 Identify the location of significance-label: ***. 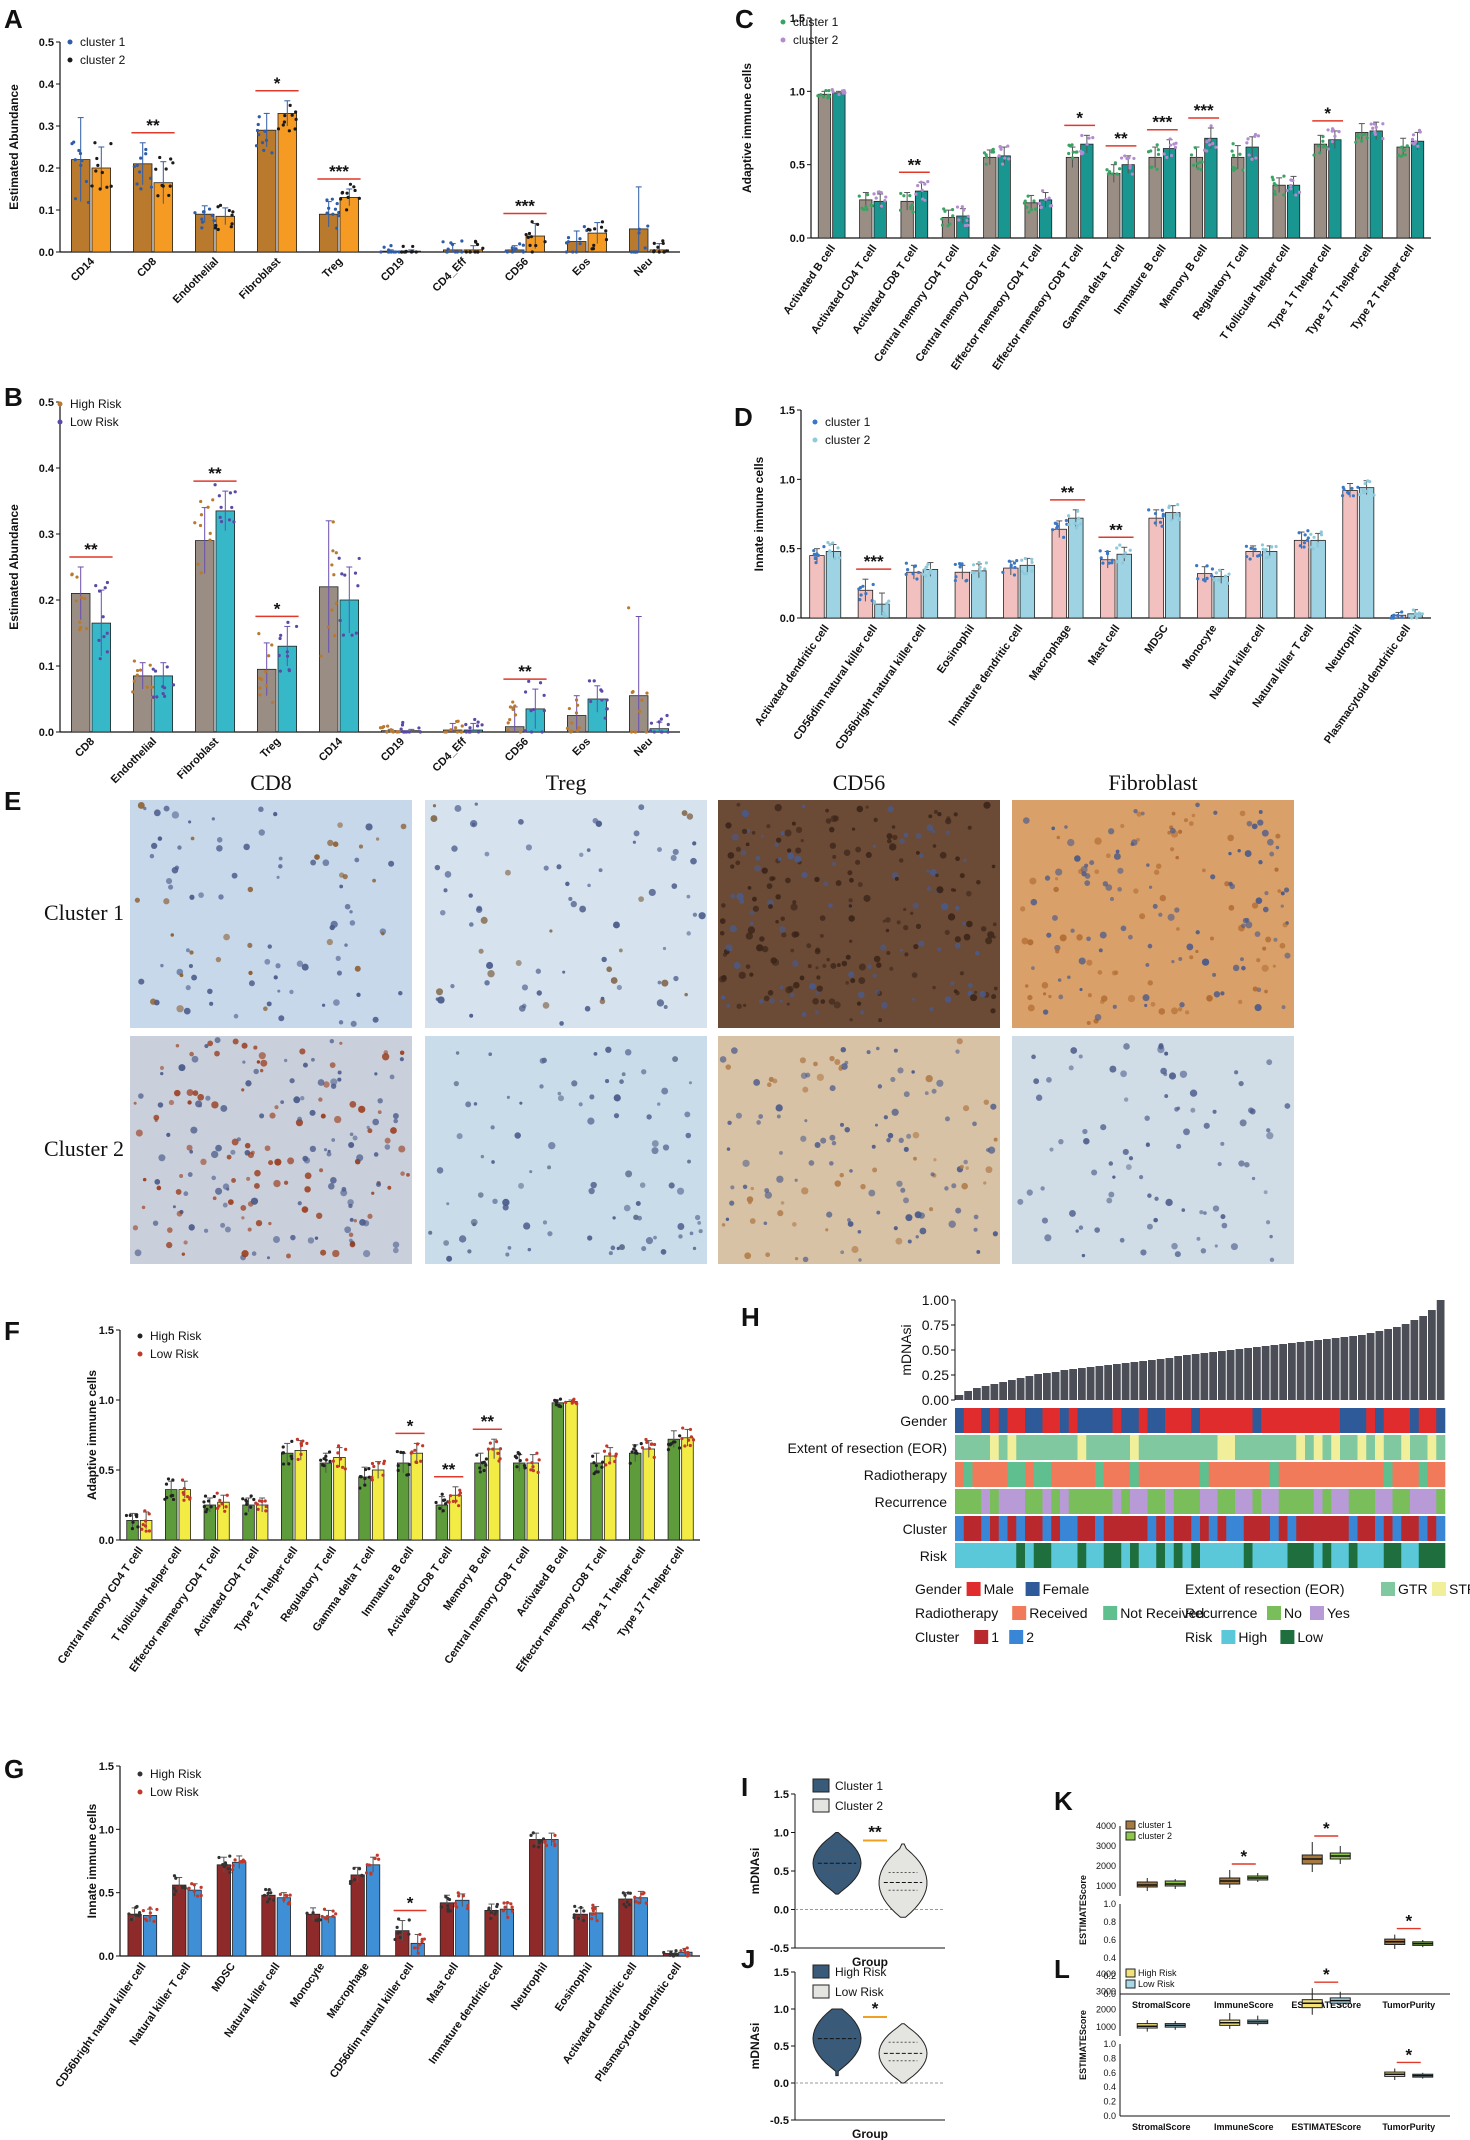
(1162, 122).